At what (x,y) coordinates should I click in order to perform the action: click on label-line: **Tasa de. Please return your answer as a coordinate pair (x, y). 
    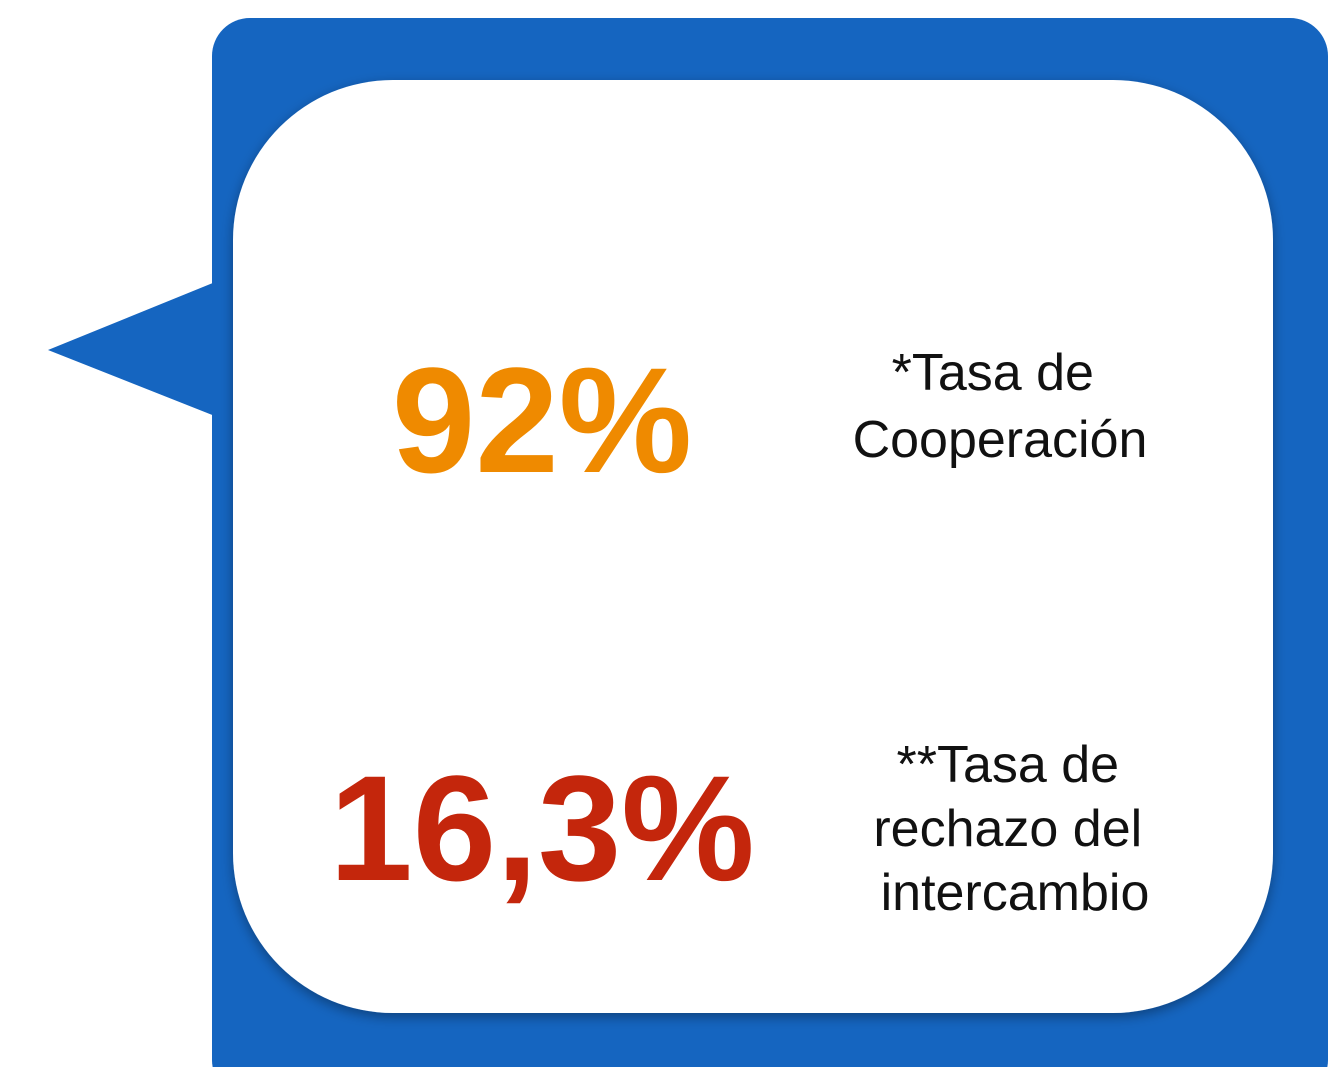
    Looking at the image, I should click on (1007, 765).